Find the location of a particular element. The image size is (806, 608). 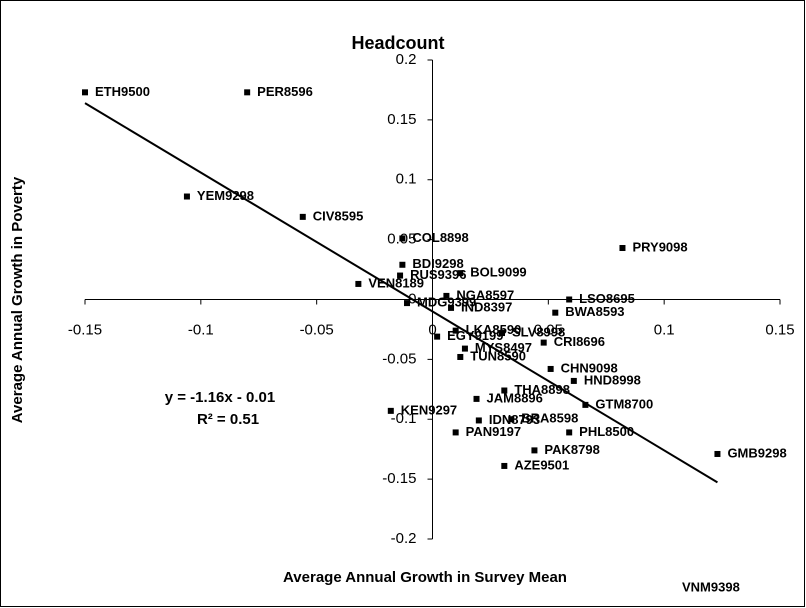

trend-equation: y = -1.16x - 0.01 is located at coordinates (220, 397).